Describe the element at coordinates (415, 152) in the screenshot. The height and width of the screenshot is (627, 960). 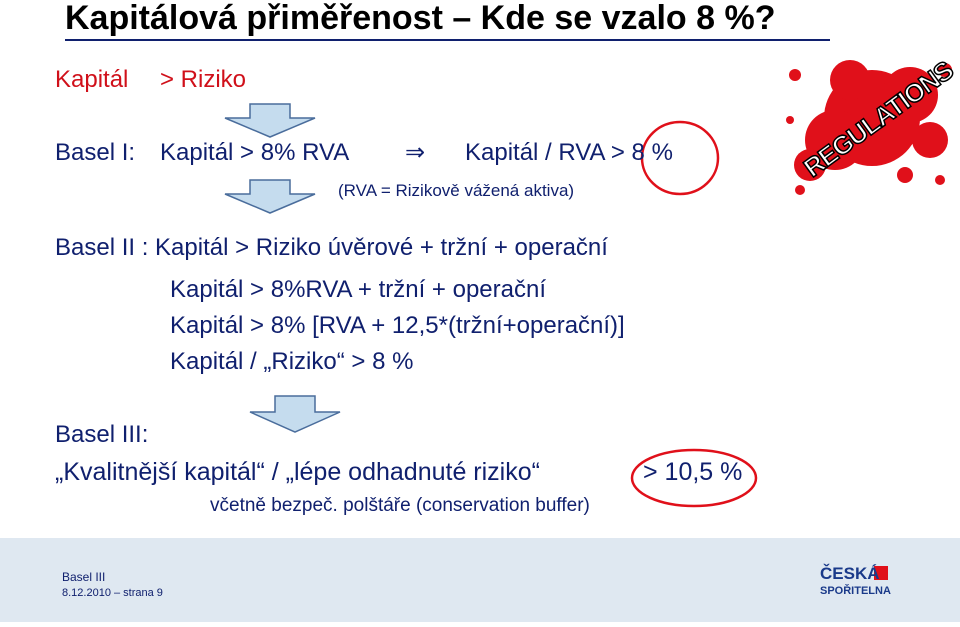
I see `implies: ⇒` at that location.